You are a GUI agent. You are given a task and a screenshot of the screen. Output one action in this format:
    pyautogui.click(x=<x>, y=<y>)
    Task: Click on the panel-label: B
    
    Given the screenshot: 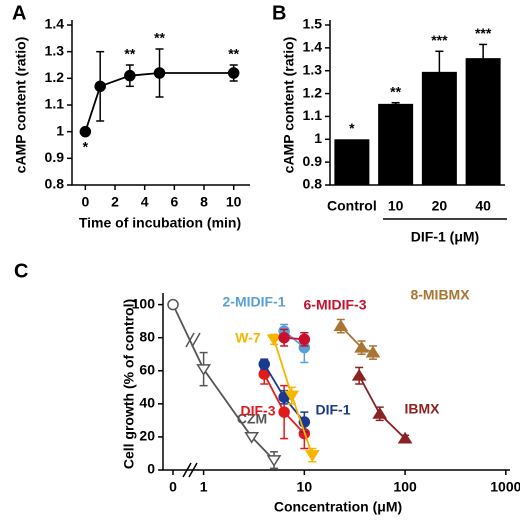 What is the action you would take?
    pyautogui.click(x=279, y=13)
    